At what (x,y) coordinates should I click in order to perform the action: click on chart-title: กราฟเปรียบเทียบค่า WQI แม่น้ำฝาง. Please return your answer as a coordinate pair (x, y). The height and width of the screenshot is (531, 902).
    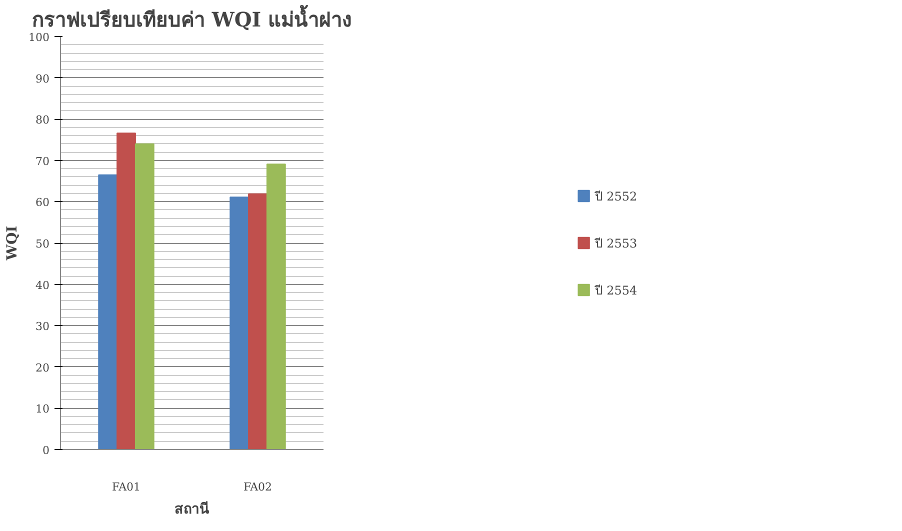
    Looking at the image, I should click on (192, 18).